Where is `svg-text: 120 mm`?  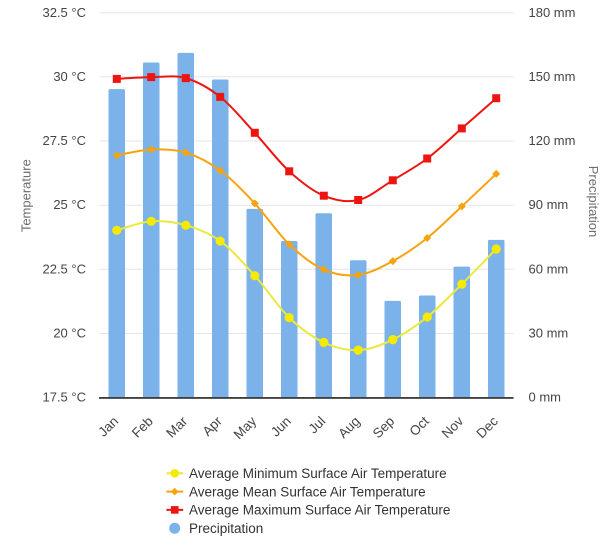
svg-text: 120 mm is located at coordinates (552, 140).